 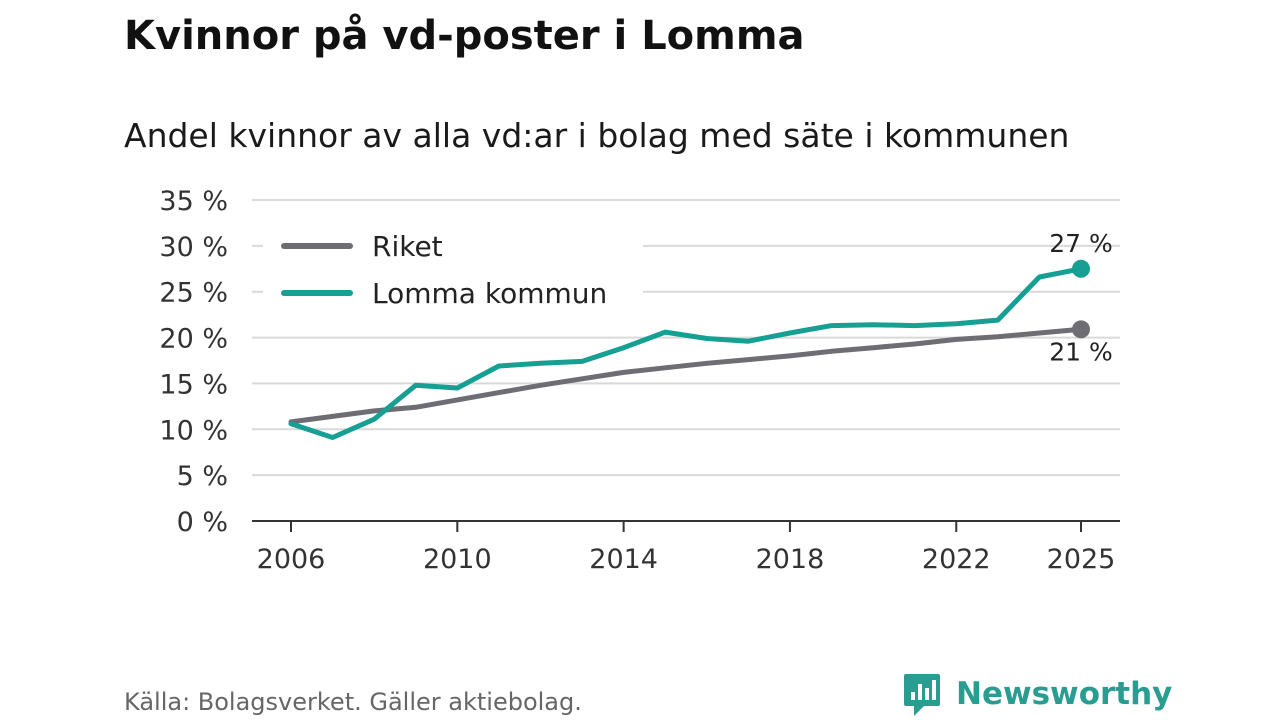 What do you see at coordinates (353, 702) in the screenshot?
I see `source-note: Källa: Bolagsverket. Gäller aktiebolag.` at bounding box center [353, 702].